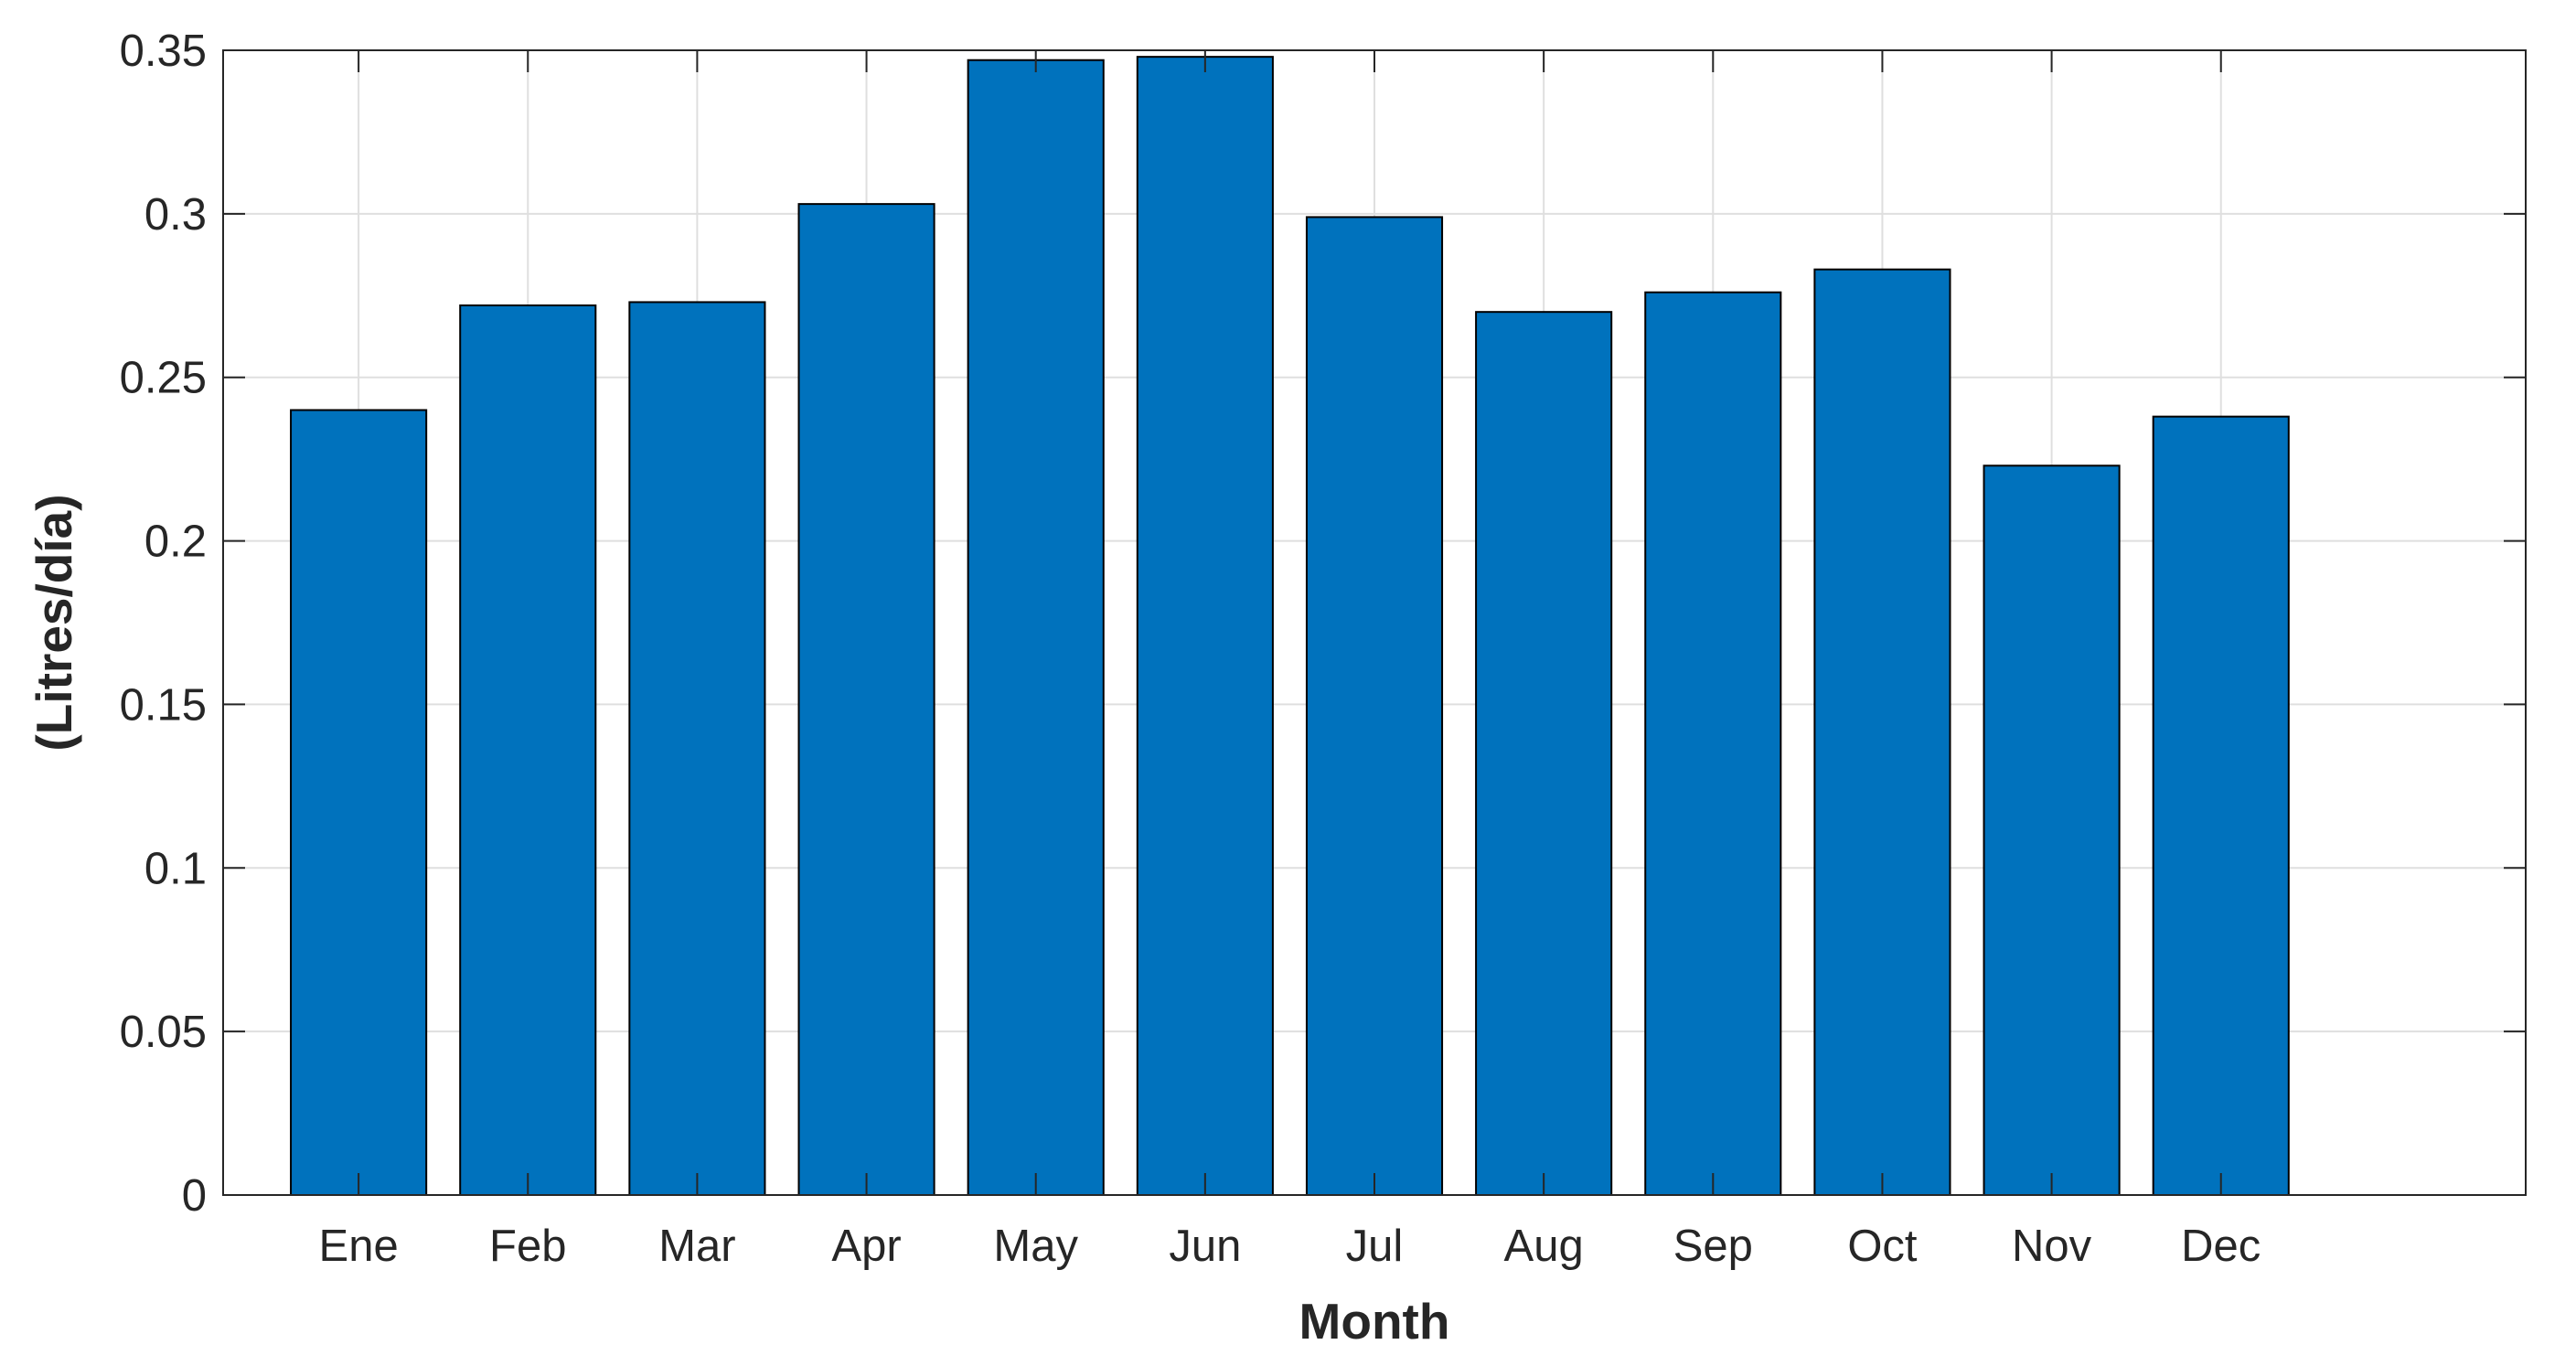 The height and width of the screenshot is (1366, 2576). I want to click on x-tick-label: Ene, so click(359, 1246).